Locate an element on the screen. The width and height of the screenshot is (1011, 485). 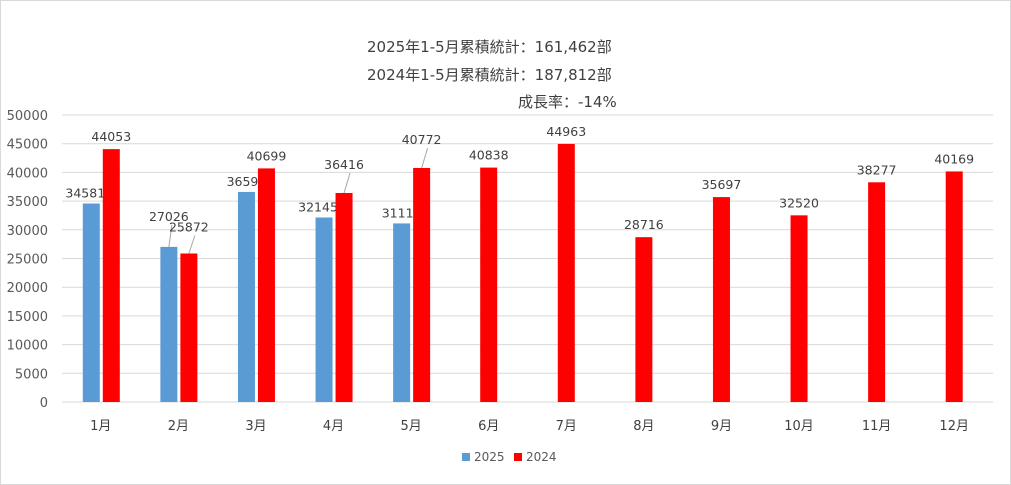
x-category-label: 8月 is located at coordinates (643, 426).